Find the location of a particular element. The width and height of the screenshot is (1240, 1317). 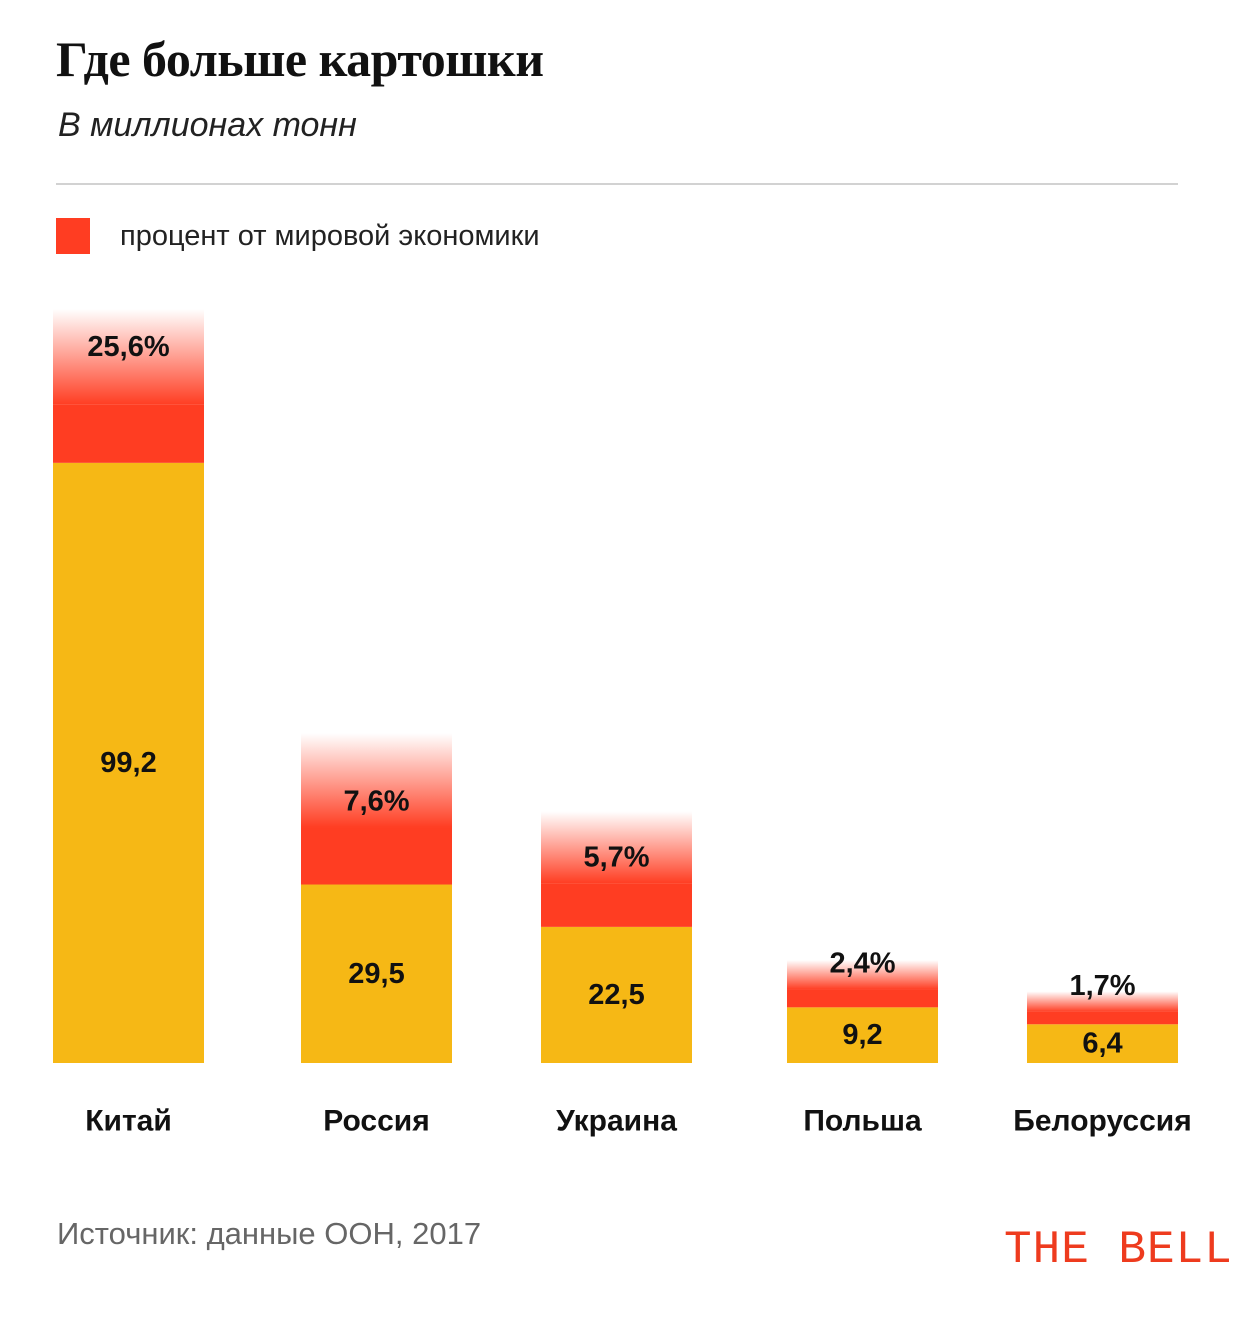

value-label-4: 6,4 is located at coordinates (1102, 1044).